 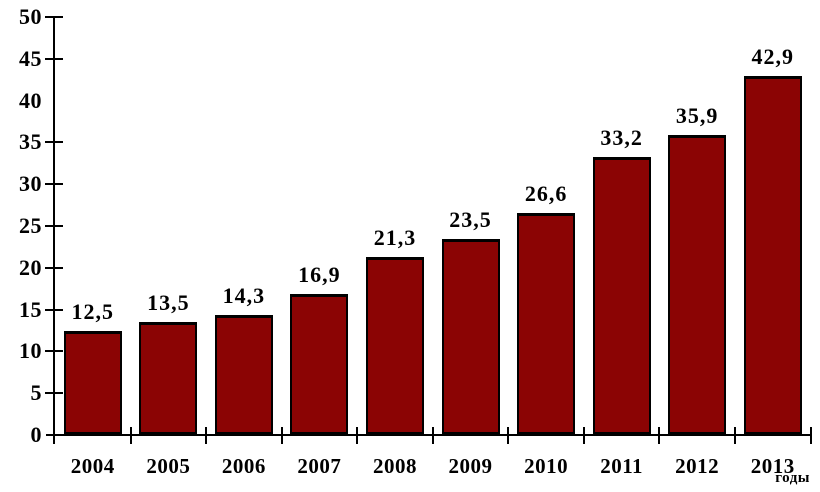 What do you see at coordinates (772, 466) in the screenshot?
I see `x-tick-label: 2013` at bounding box center [772, 466].